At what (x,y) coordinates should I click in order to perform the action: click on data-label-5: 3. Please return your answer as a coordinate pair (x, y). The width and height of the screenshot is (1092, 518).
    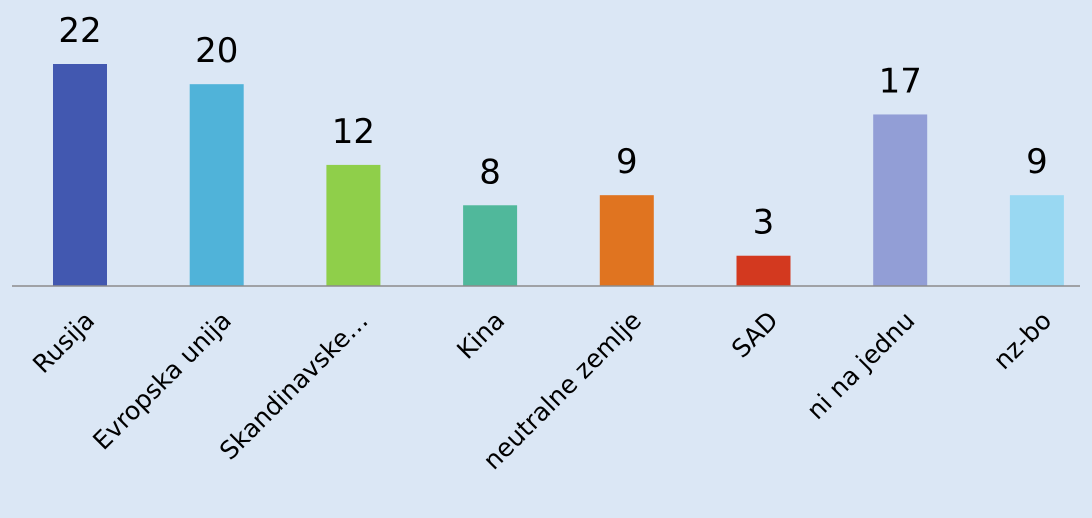
    Looking at the image, I should click on (764, 223).